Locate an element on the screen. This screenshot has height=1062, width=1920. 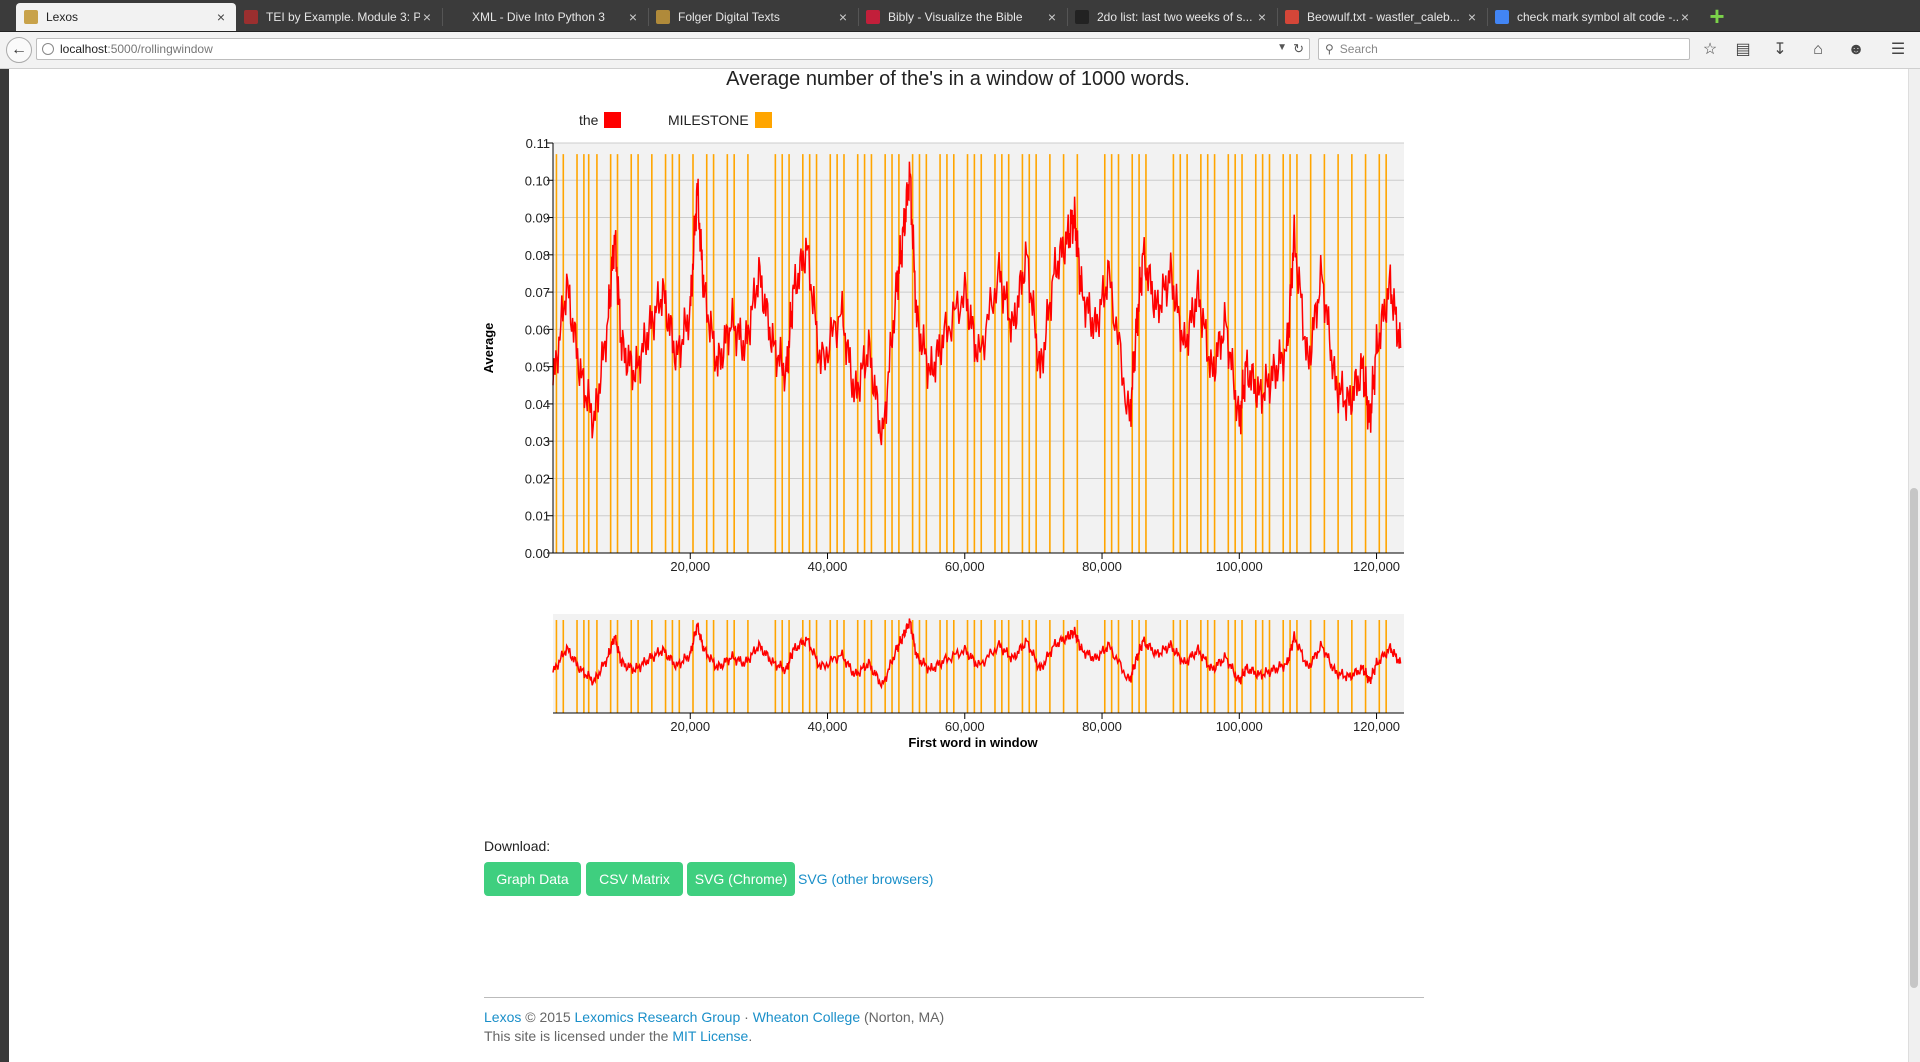
svg-other-browsers-link: SVG (other browsers) is located at coordinates (866, 879).